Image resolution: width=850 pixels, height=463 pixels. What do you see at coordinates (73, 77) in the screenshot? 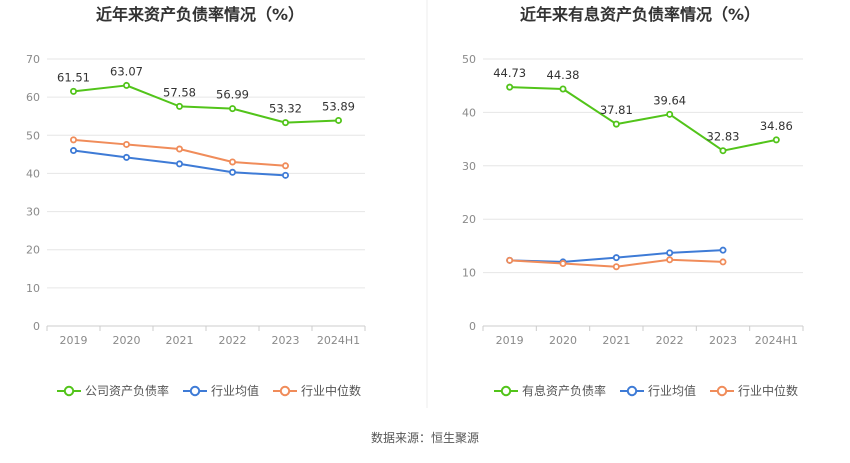
I see `data-label: 61.51` at bounding box center [73, 77].